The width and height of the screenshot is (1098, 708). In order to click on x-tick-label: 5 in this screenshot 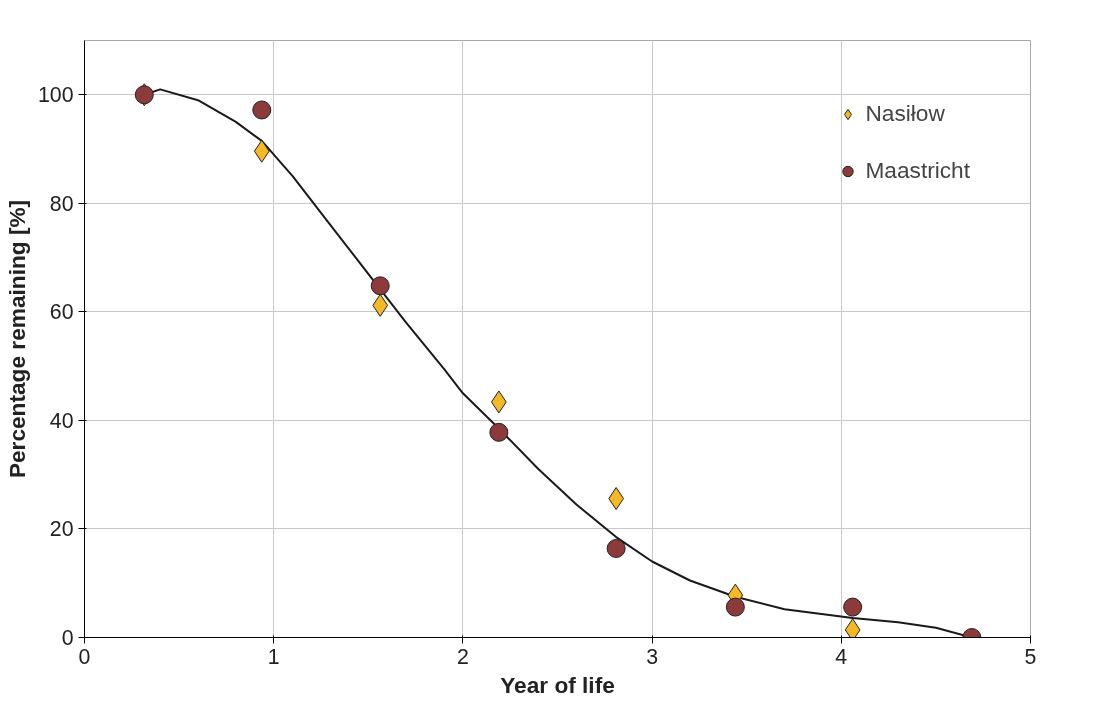, I will do `click(1030, 656)`.